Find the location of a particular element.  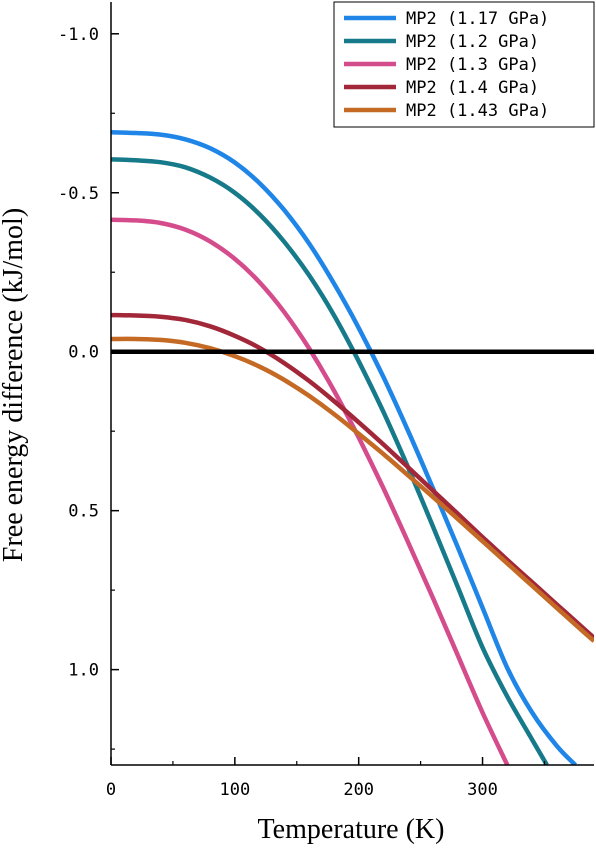

legend-label: MP2 (1.3 GPa) is located at coordinates (472, 65).